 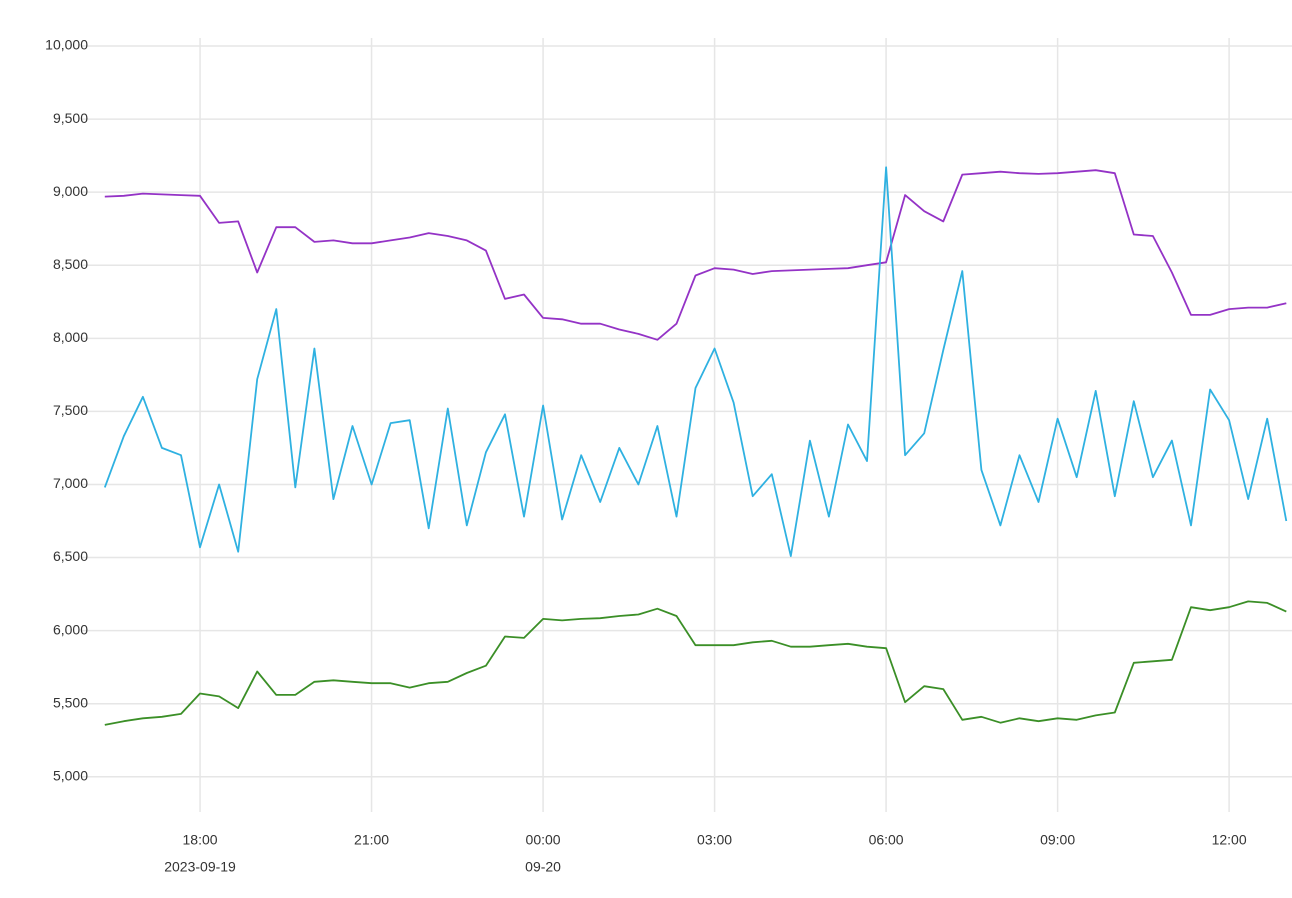 I want to click on y-tick-label: 8,500, so click(x=70, y=264).